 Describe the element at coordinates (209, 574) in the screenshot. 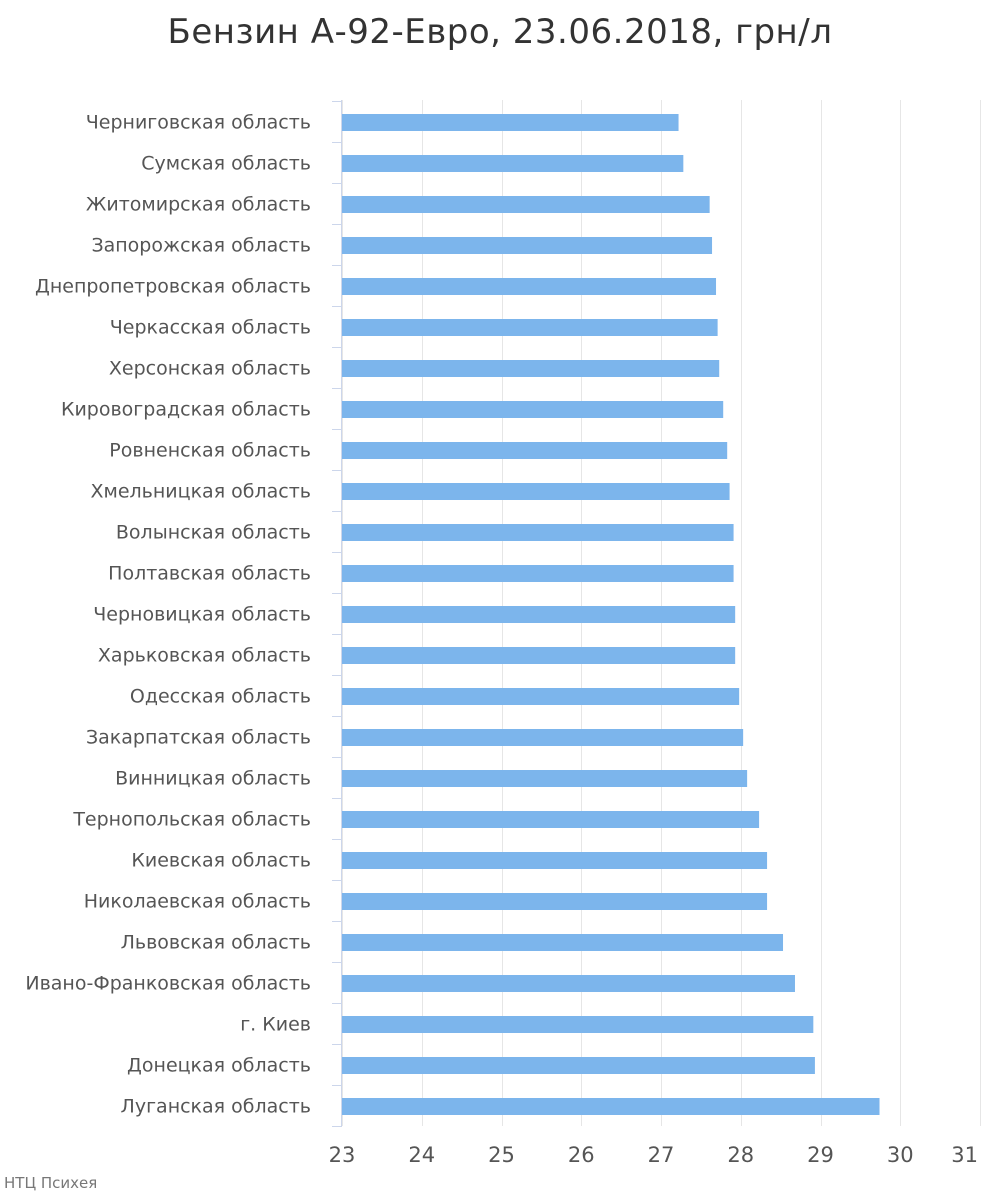

I see `category-label-11: Полтавская область` at that location.